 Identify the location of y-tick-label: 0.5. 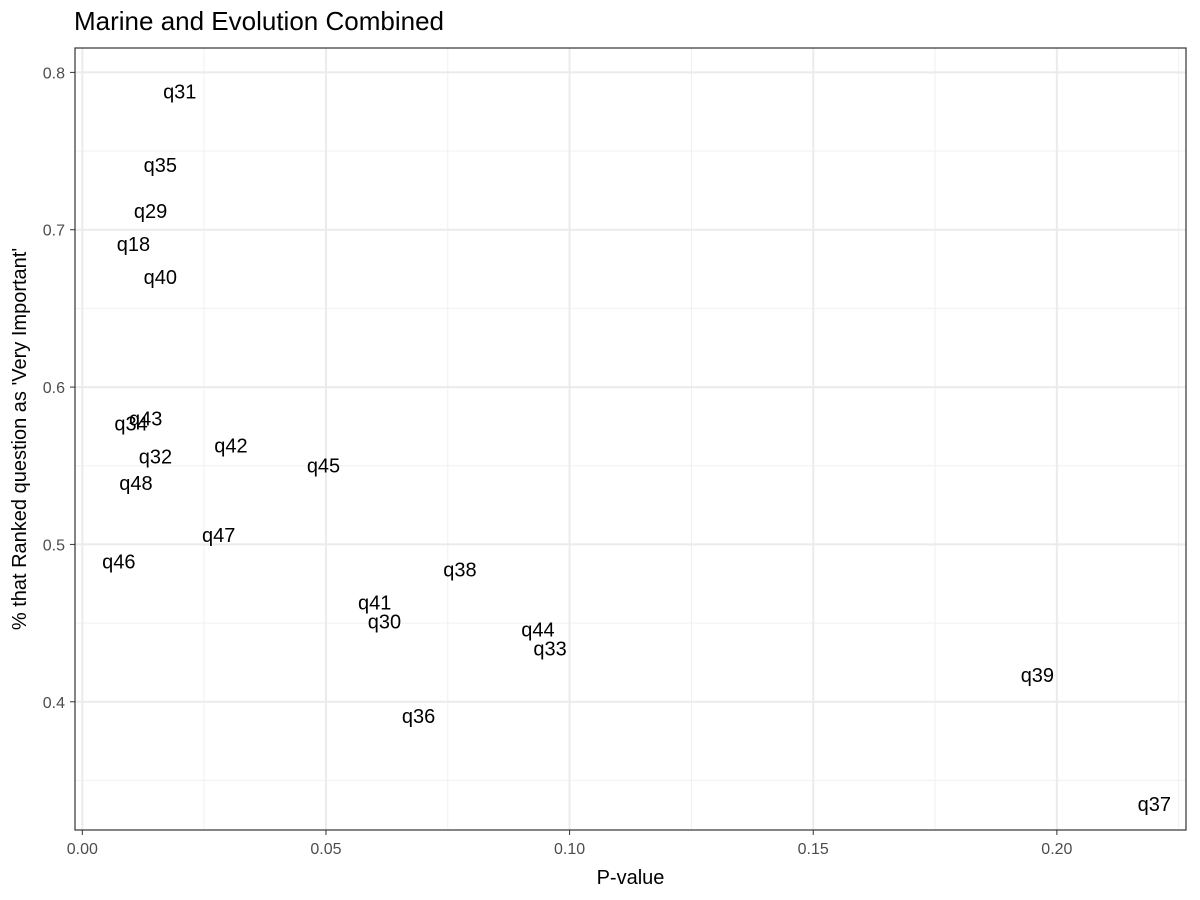
(54, 545).